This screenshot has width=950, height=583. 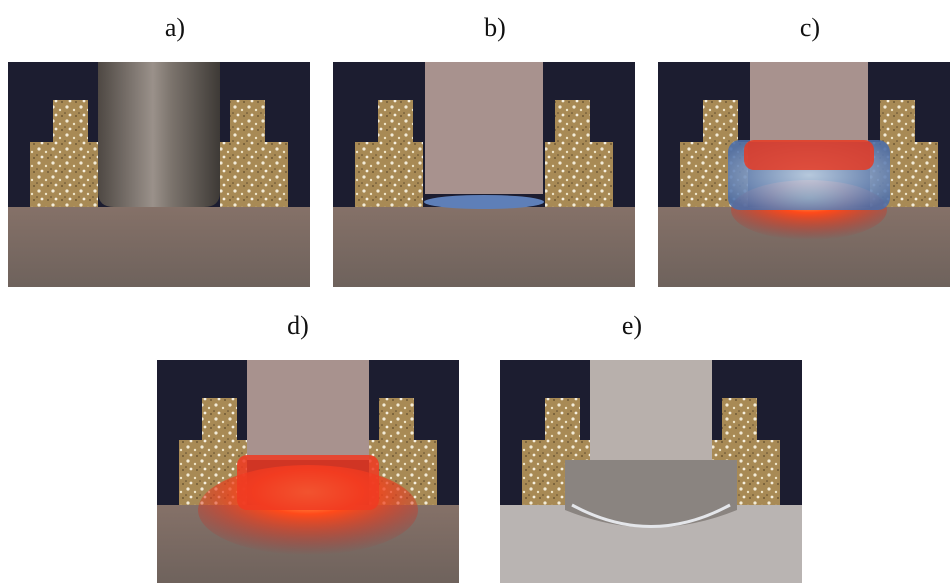 I want to click on panel-a, so click(x=159, y=174).